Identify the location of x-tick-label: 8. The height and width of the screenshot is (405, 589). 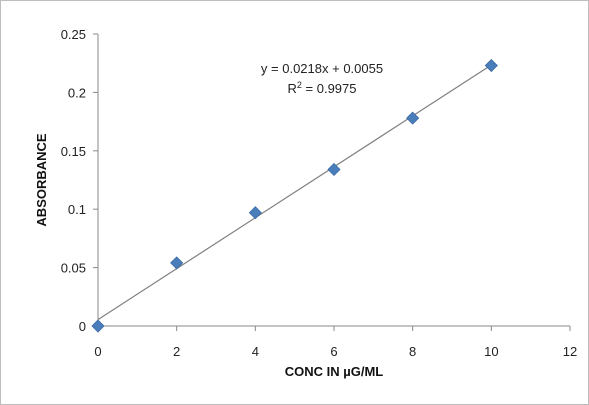
(412, 351).